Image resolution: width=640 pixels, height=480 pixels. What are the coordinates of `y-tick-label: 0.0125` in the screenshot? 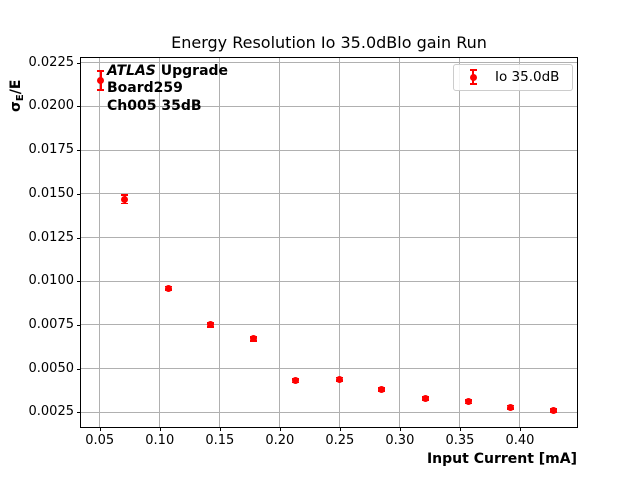 It's located at (51, 237).